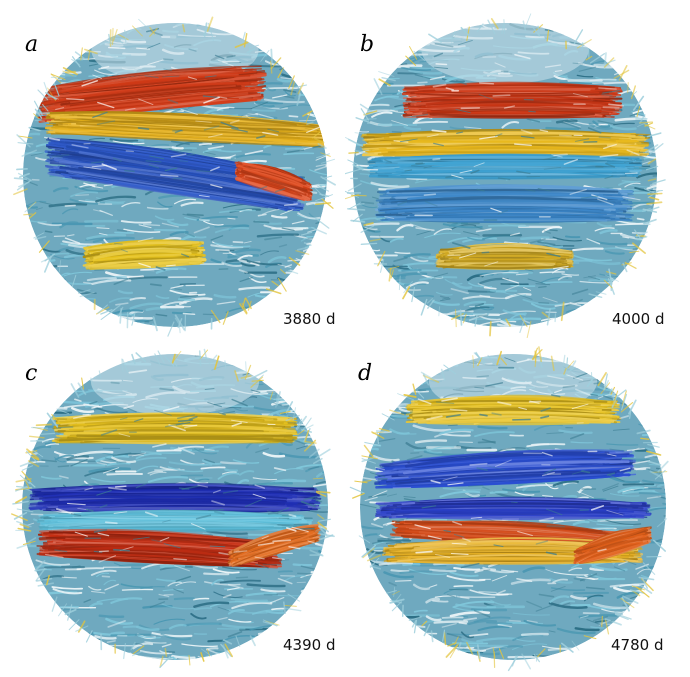 This screenshot has height=677, width=690. I want to click on panel-letter-b: b, so click(367, 44).